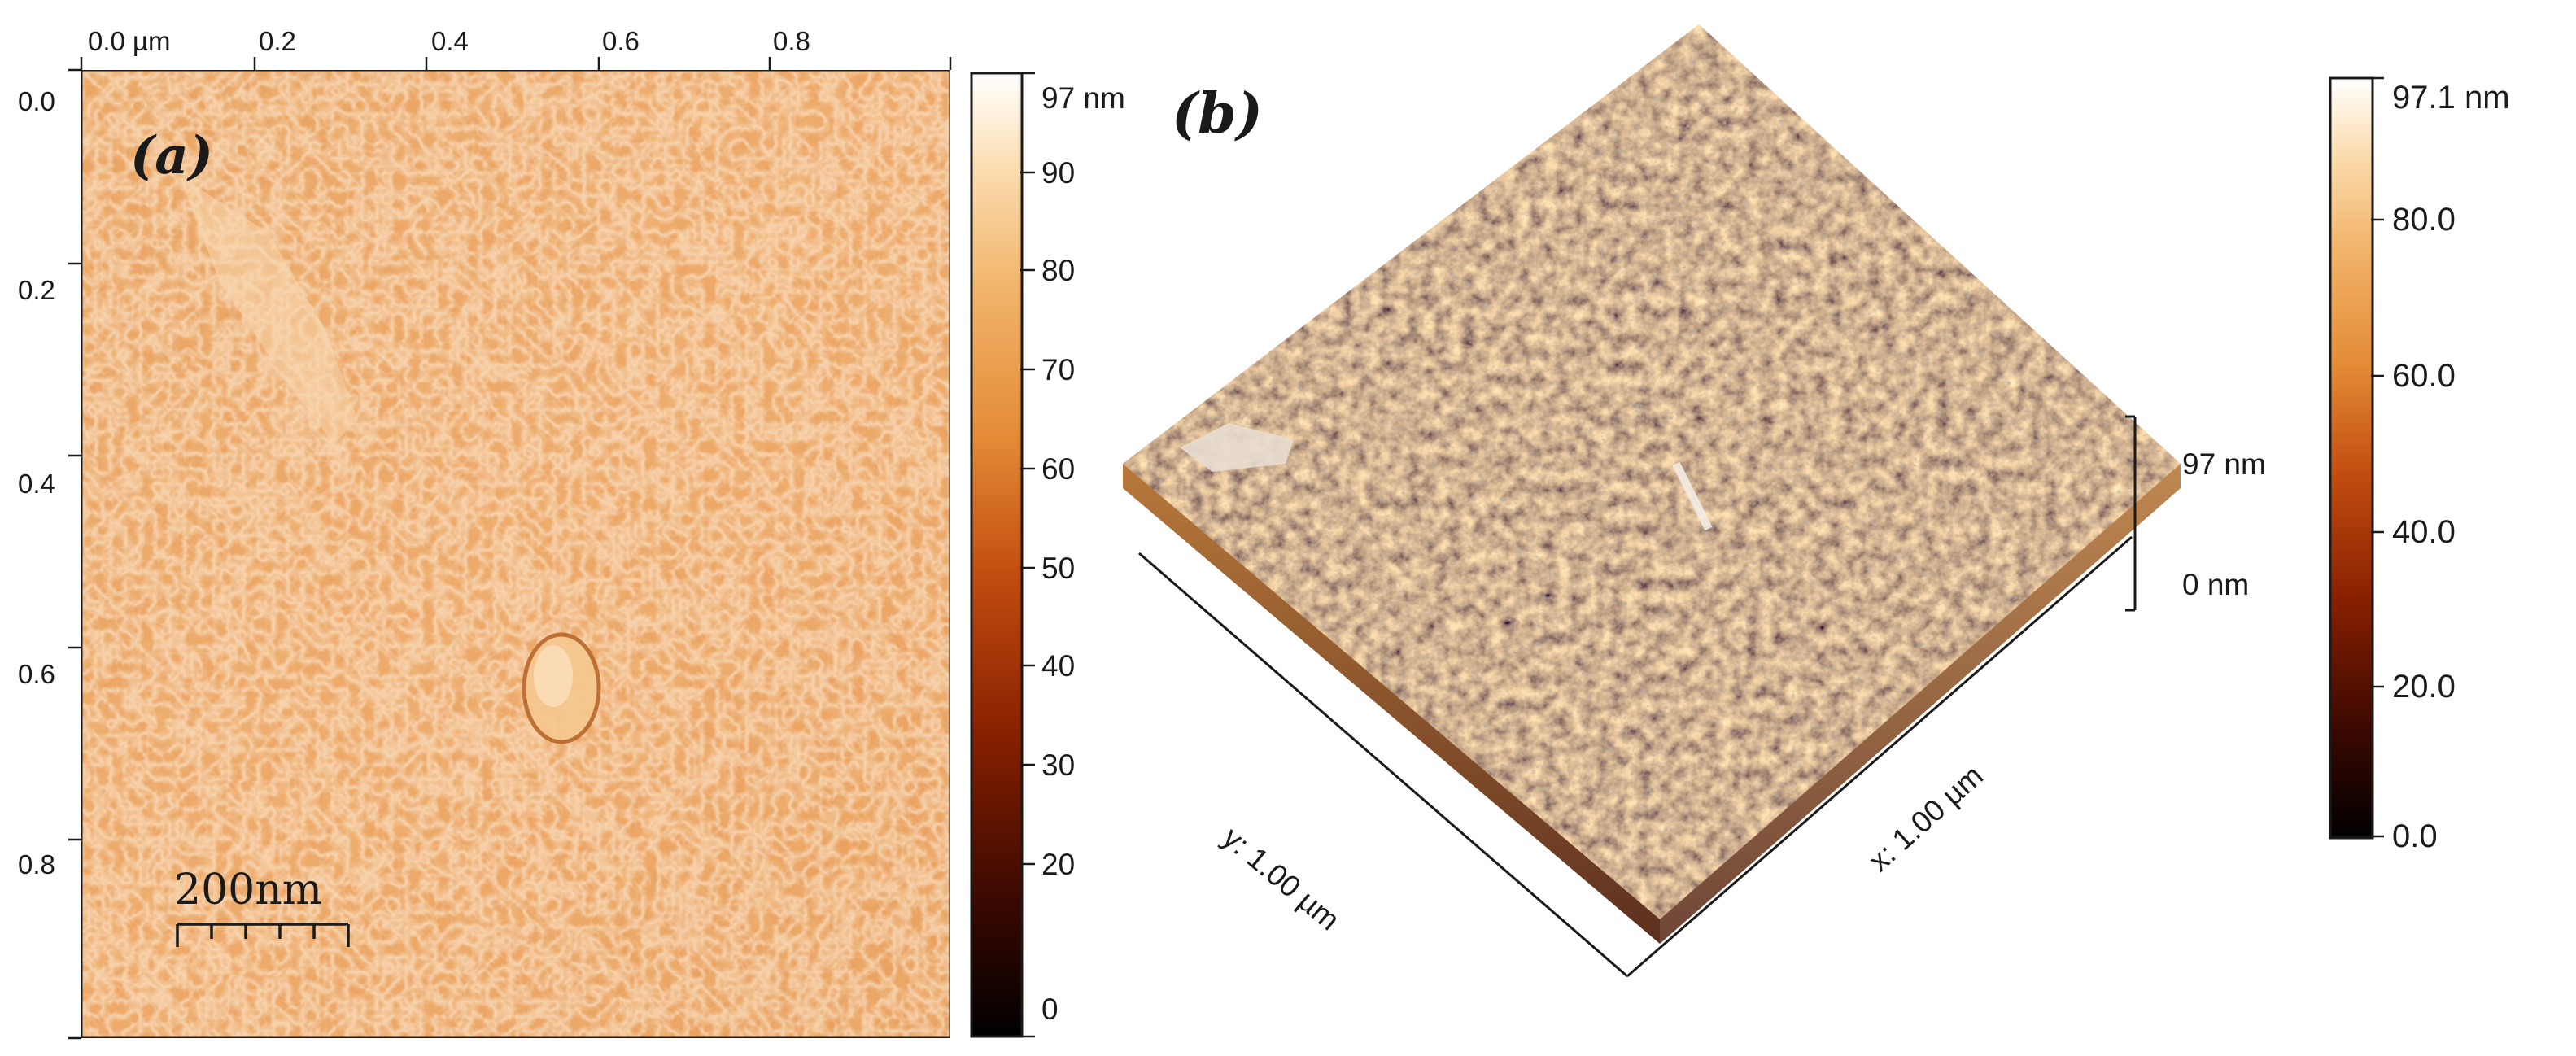 The image size is (2576, 1056). I want to click on colorbar-a-tick-label: 50, so click(1058, 568).